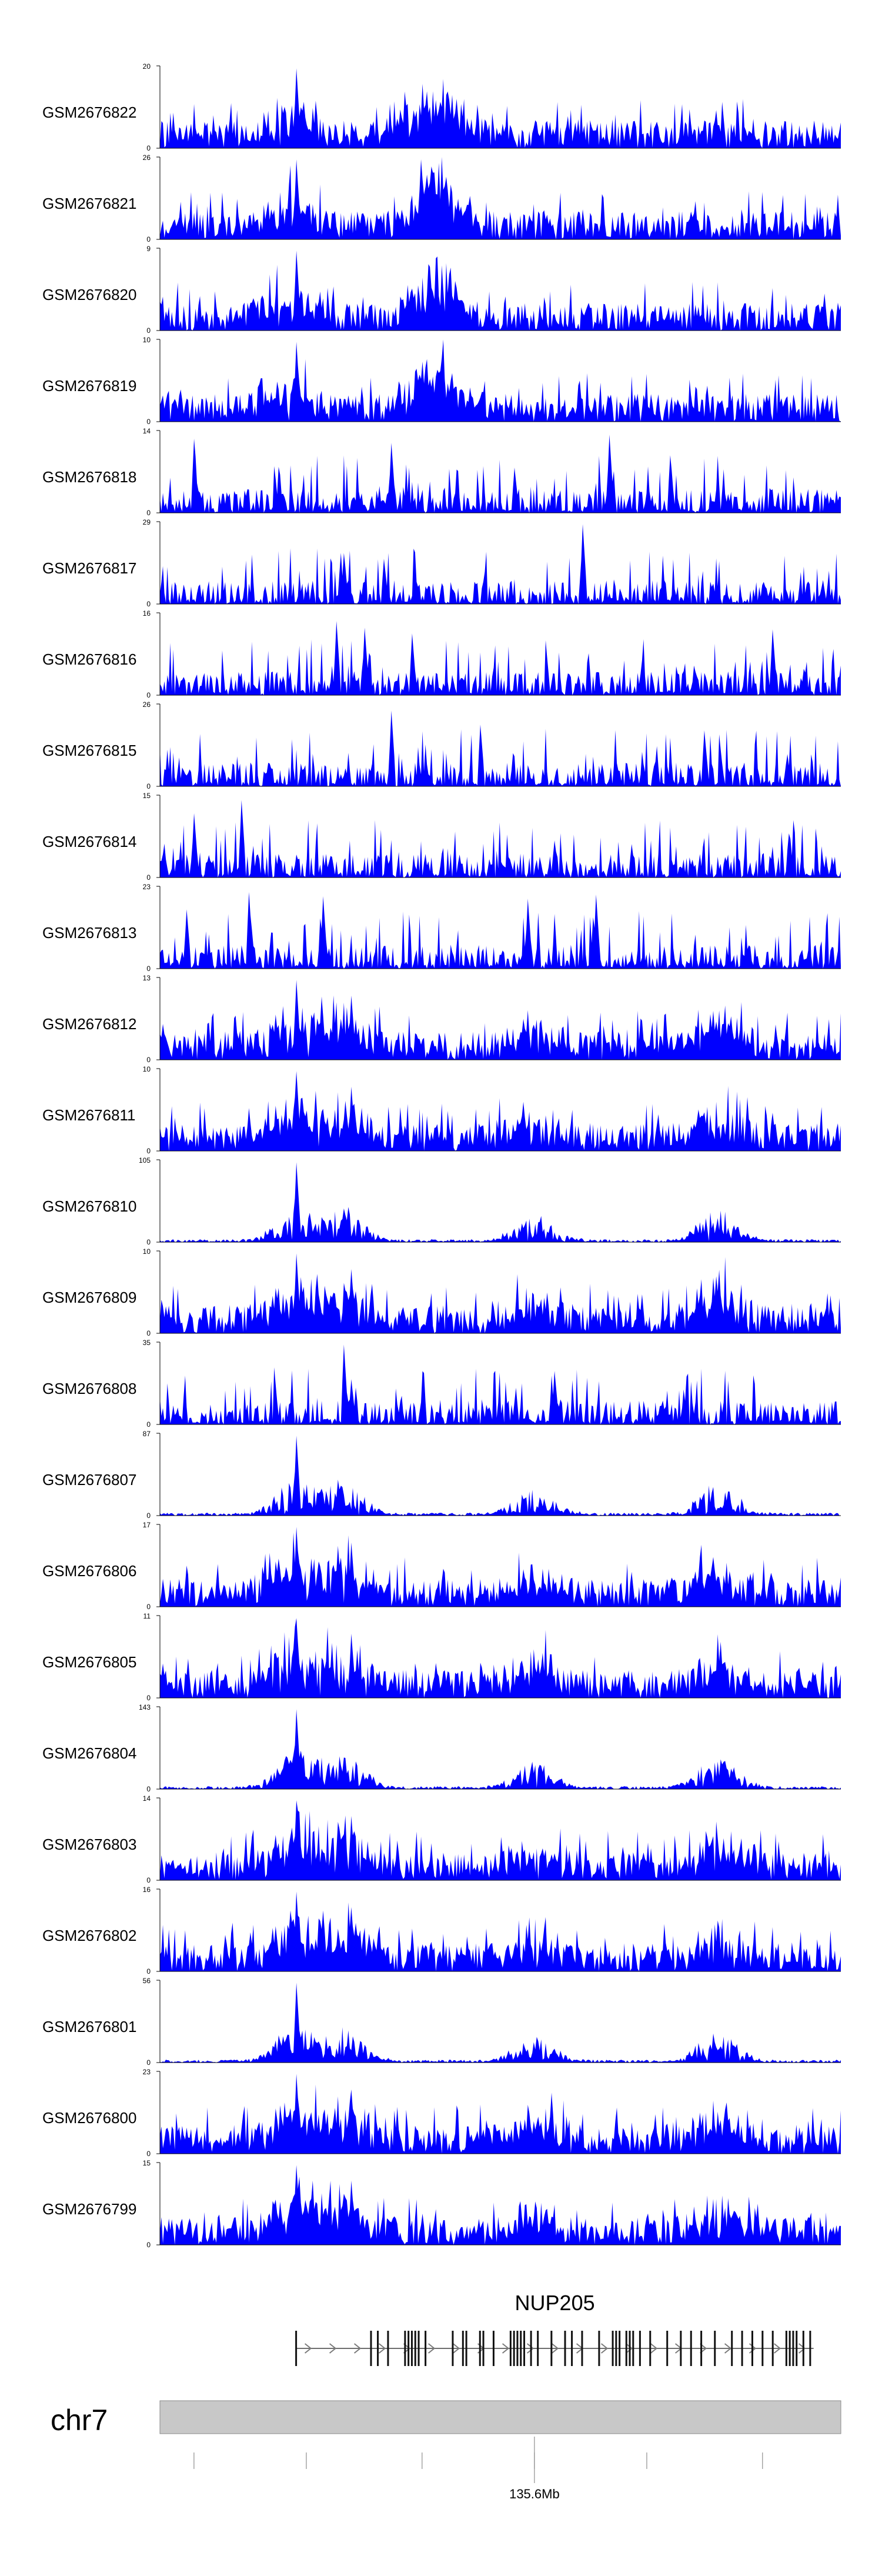 The image size is (882, 2576). I want to click on y-max-label: 143, so click(145, 1707).